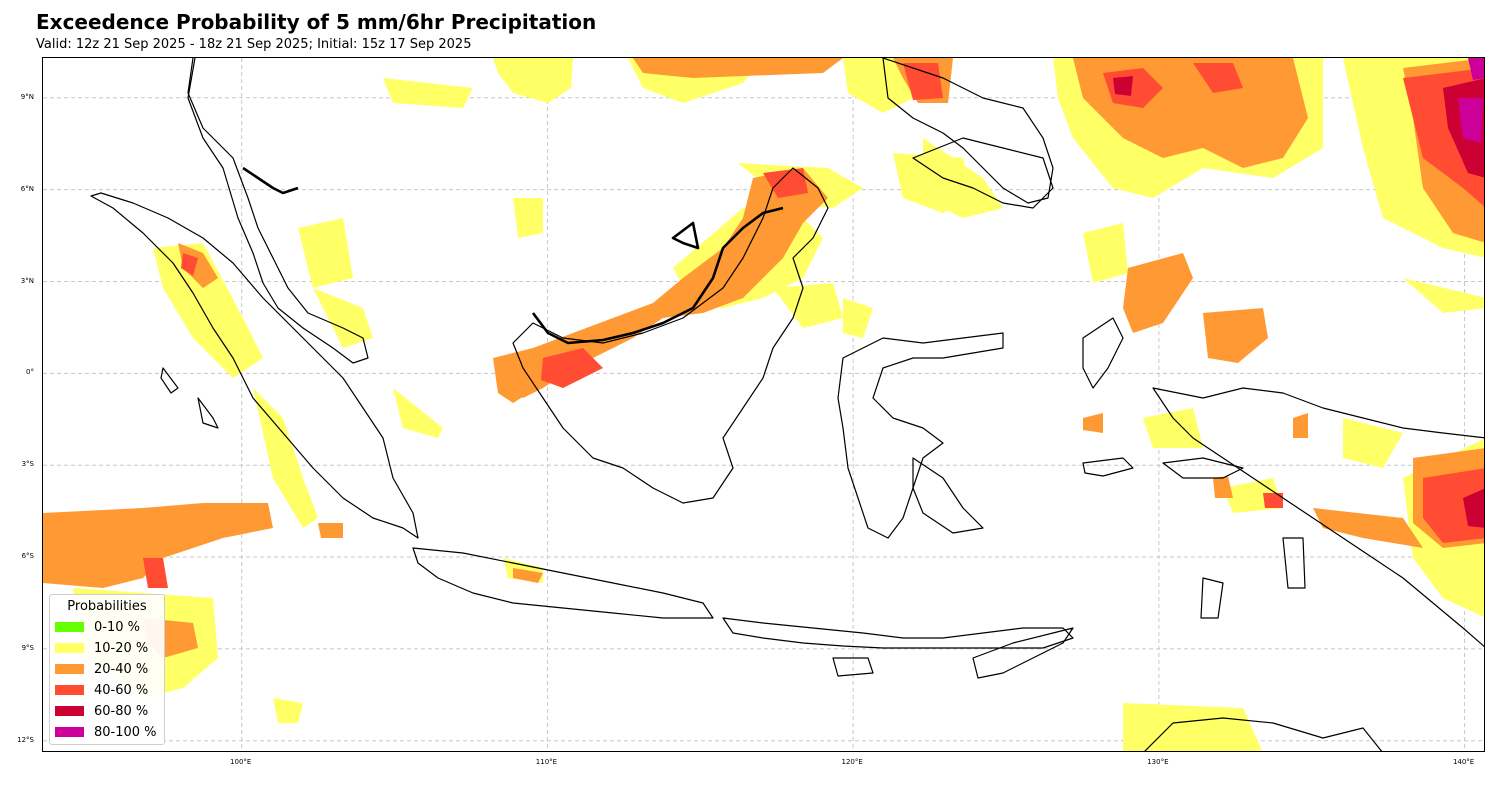  Describe the element at coordinates (241, 762) in the screenshot. I see `longitude-tick-label: 100°E` at that location.